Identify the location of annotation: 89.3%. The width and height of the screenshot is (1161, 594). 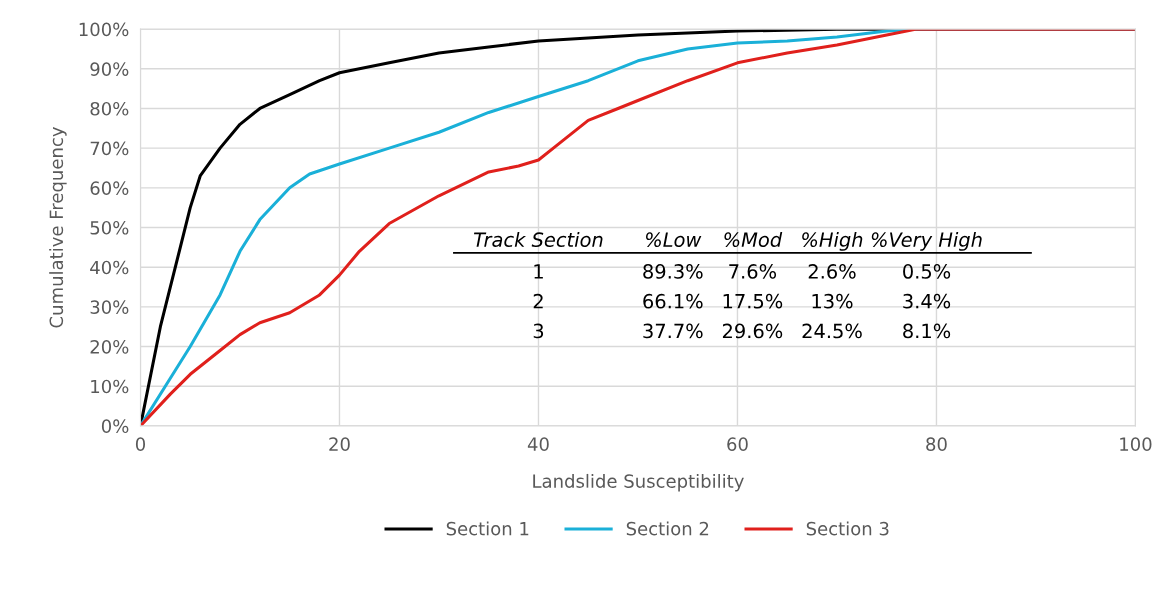
(673, 271).